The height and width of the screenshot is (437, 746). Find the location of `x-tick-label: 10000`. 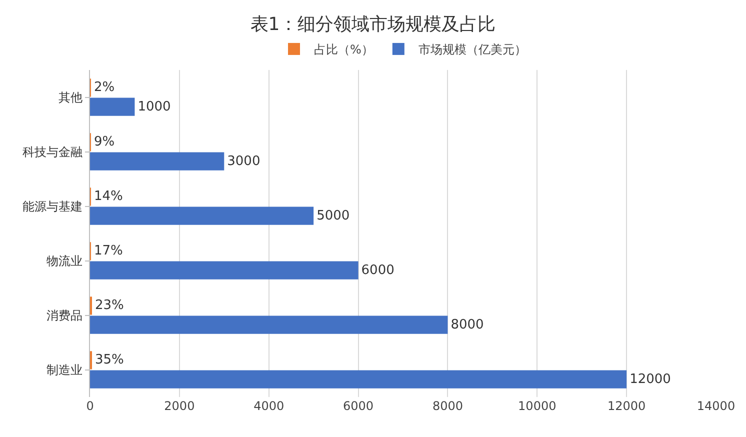

x-tick-label: 10000 is located at coordinates (537, 406).